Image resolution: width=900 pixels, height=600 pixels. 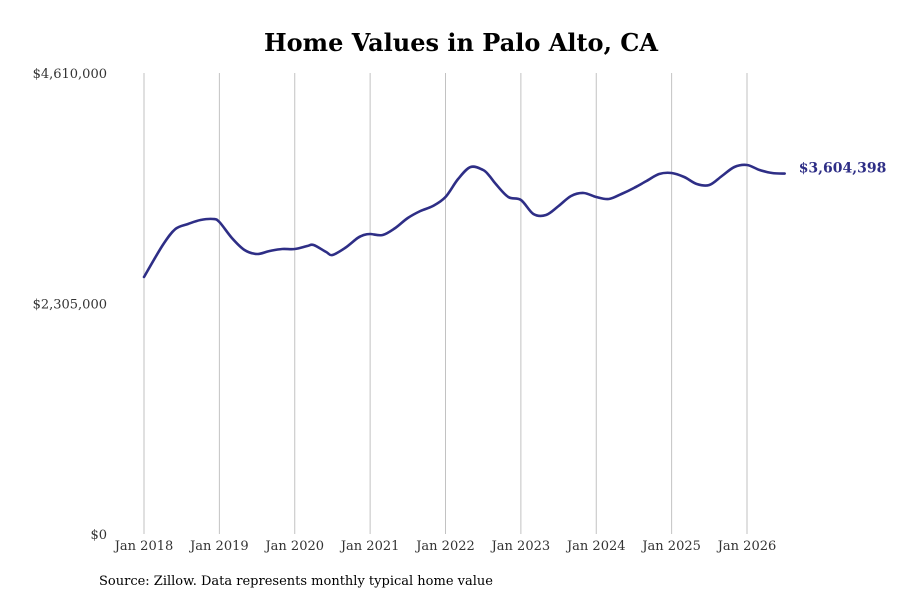 What do you see at coordinates (746, 546) in the screenshot?
I see `x-tick-label: Jan 2026` at bounding box center [746, 546].